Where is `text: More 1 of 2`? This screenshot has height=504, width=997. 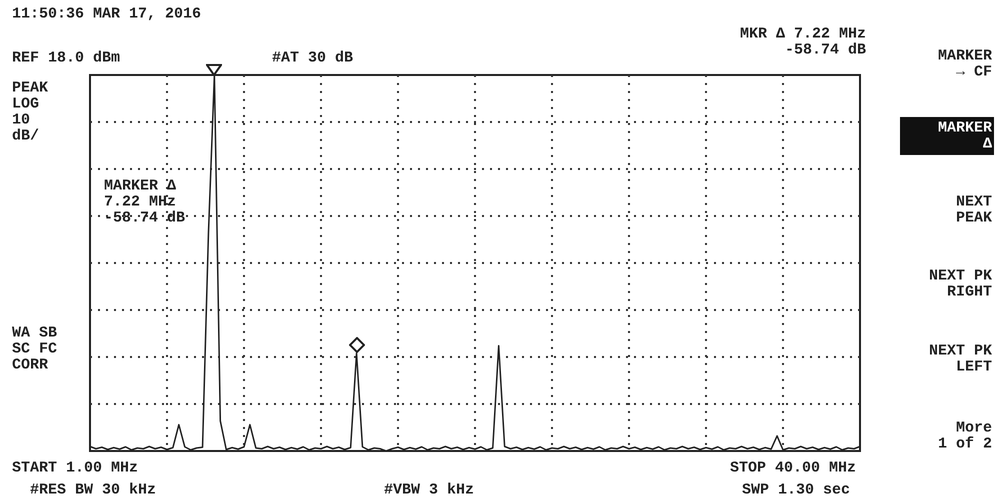 text: More 1 of 2 is located at coordinates (965, 436).